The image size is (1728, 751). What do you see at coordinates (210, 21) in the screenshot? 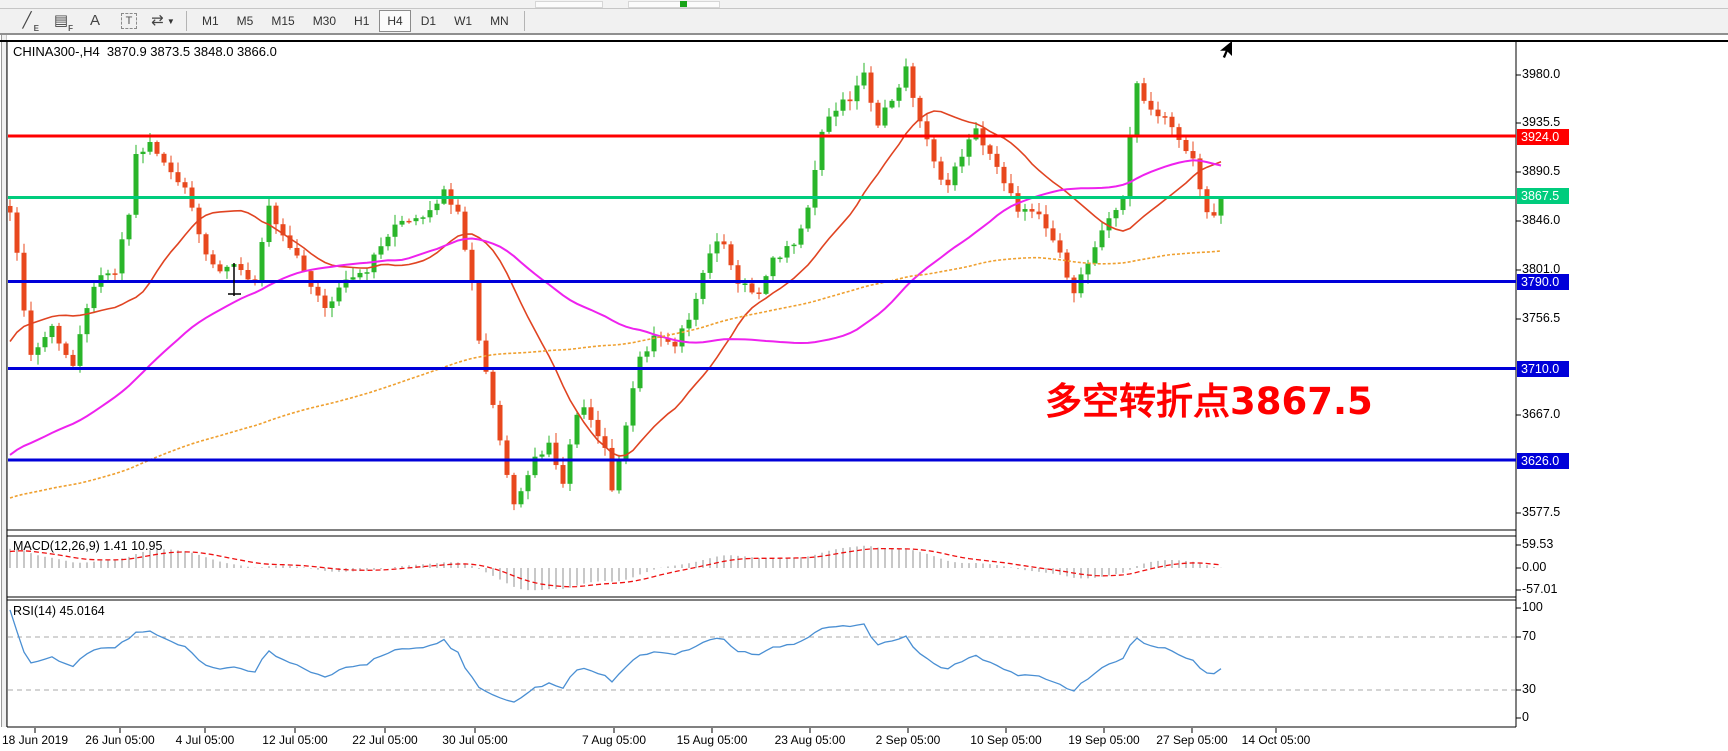
I see `timeframe-m1: M1` at bounding box center [210, 21].